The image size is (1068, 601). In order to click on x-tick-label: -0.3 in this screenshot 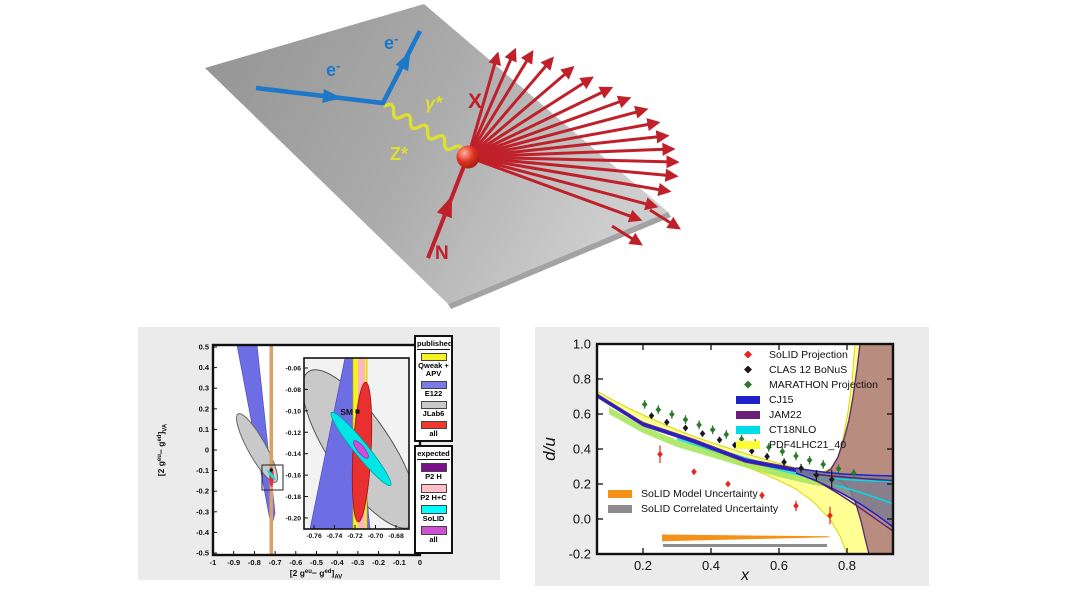, I will do `click(357, 562)`.